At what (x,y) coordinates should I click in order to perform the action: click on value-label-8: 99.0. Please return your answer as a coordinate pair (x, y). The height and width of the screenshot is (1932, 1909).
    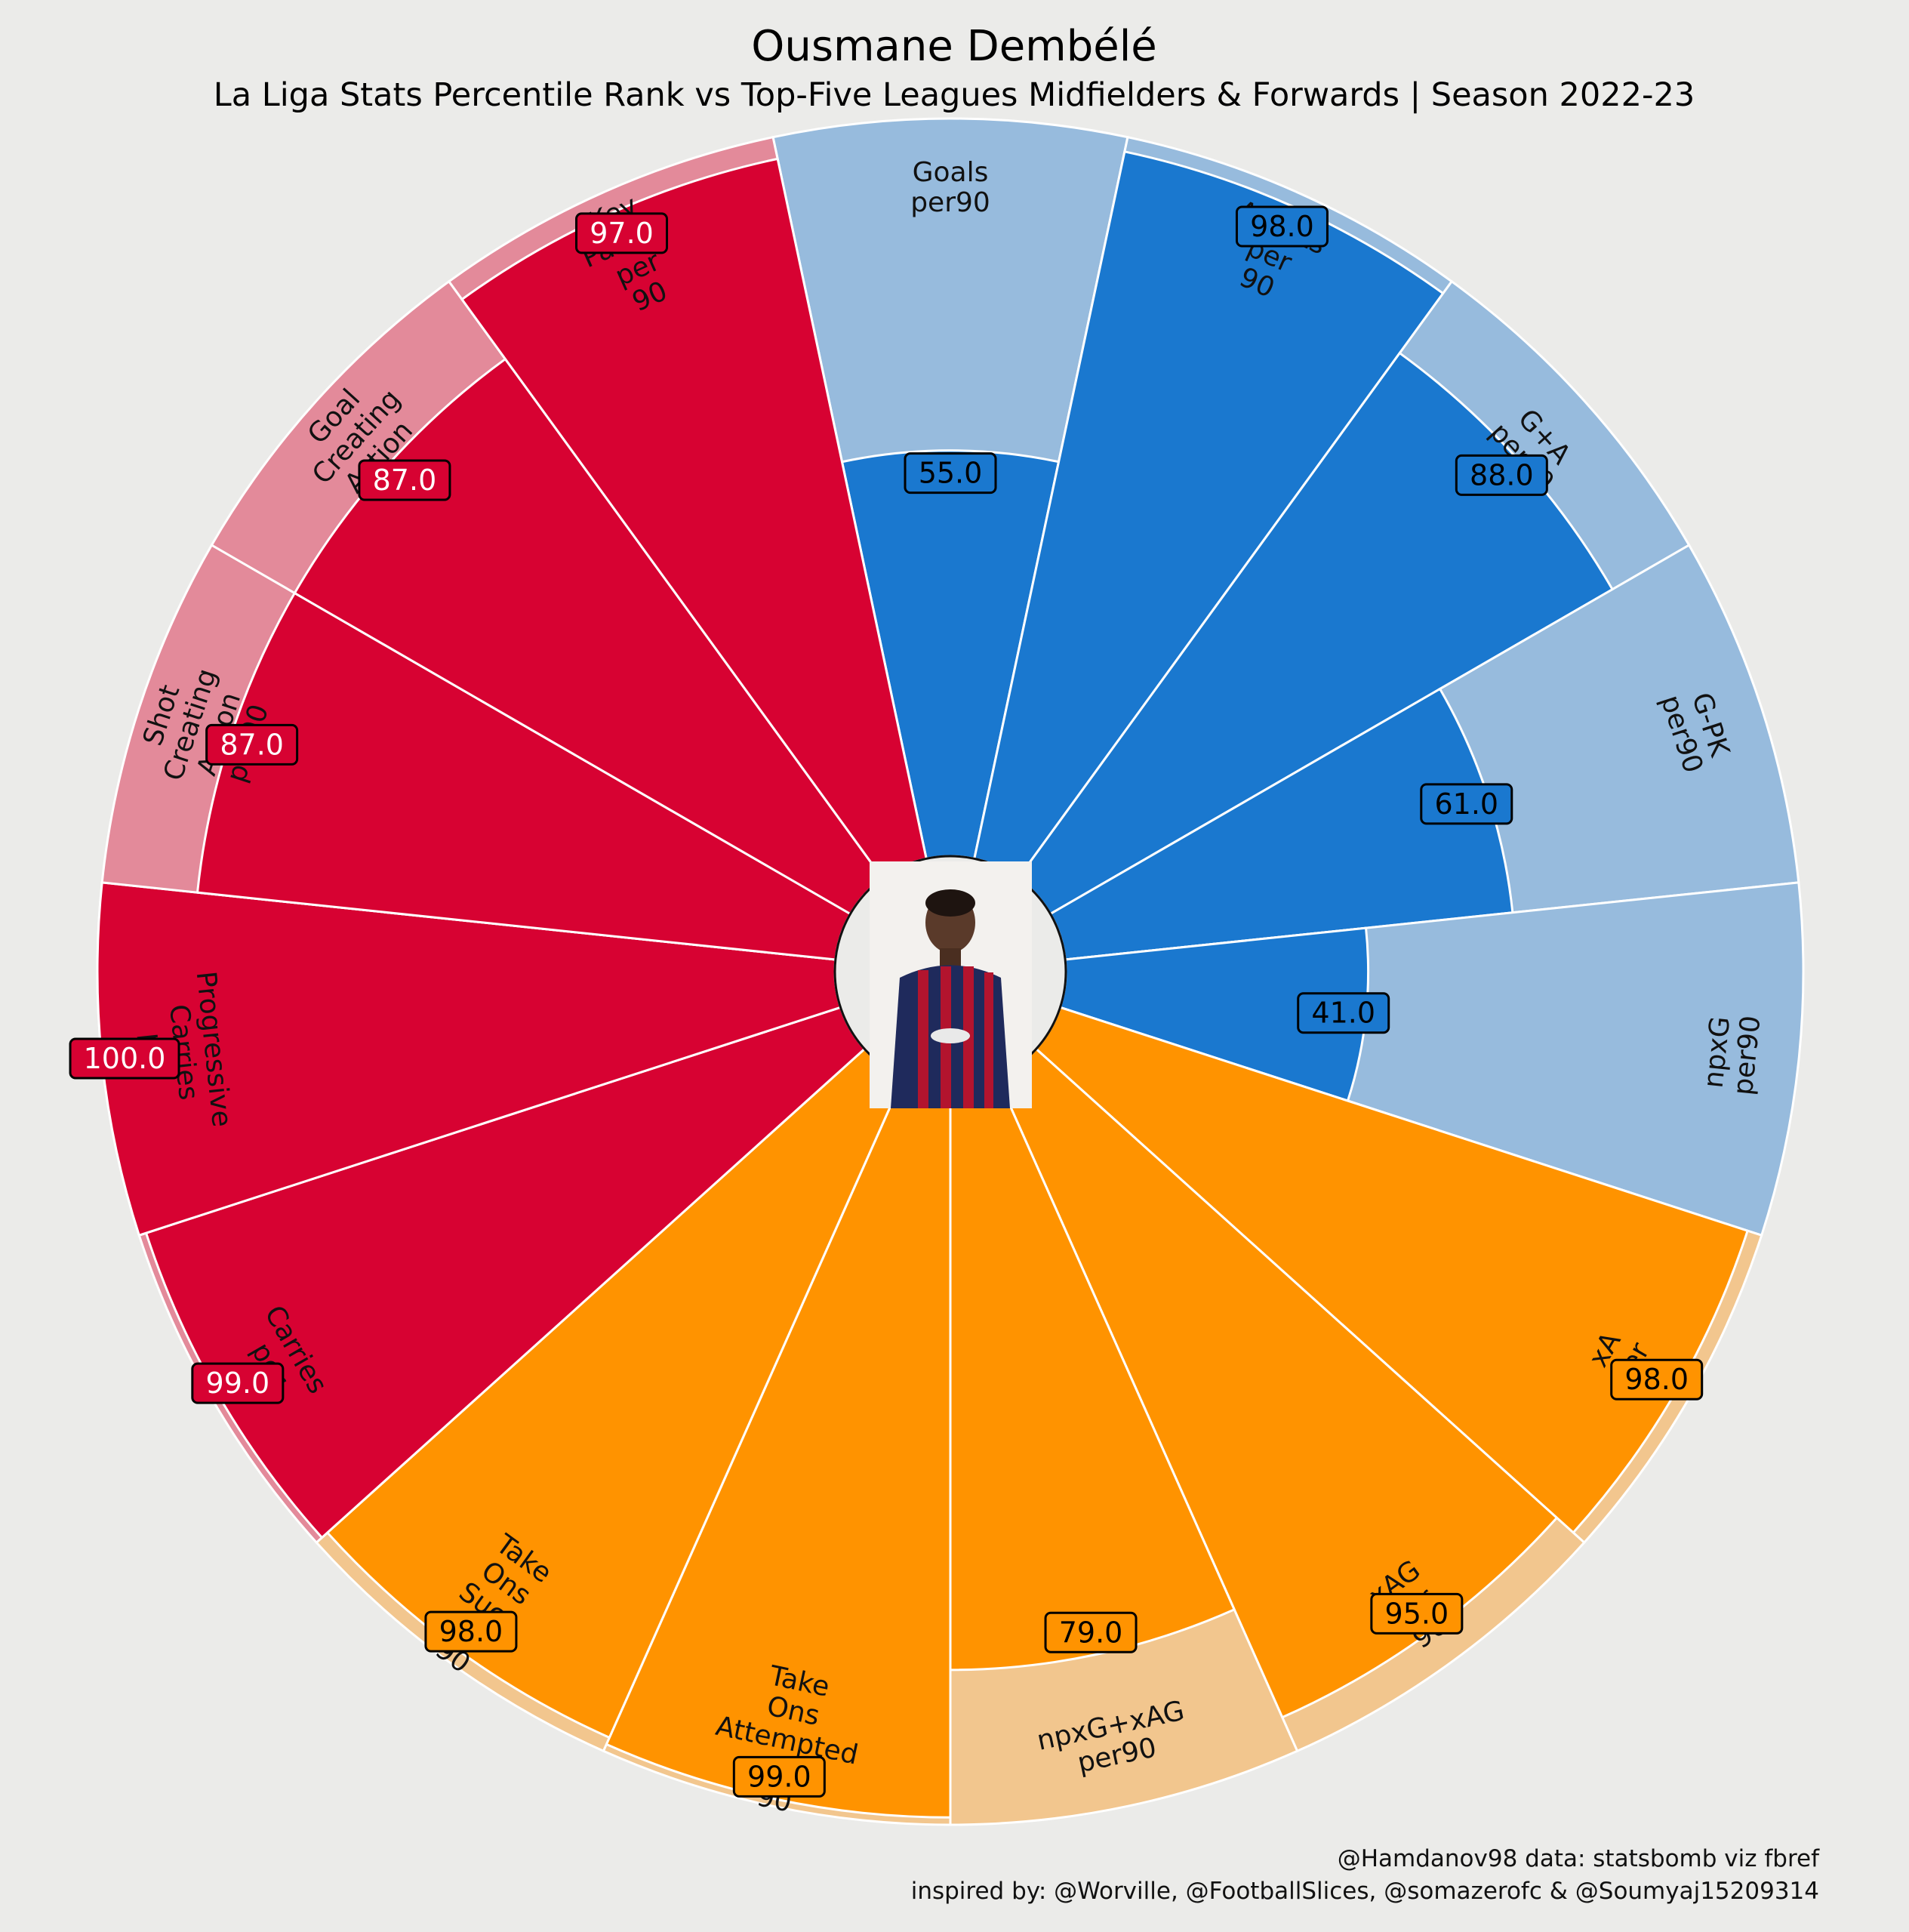
    Looking at the image, I should click on (779, 1777).